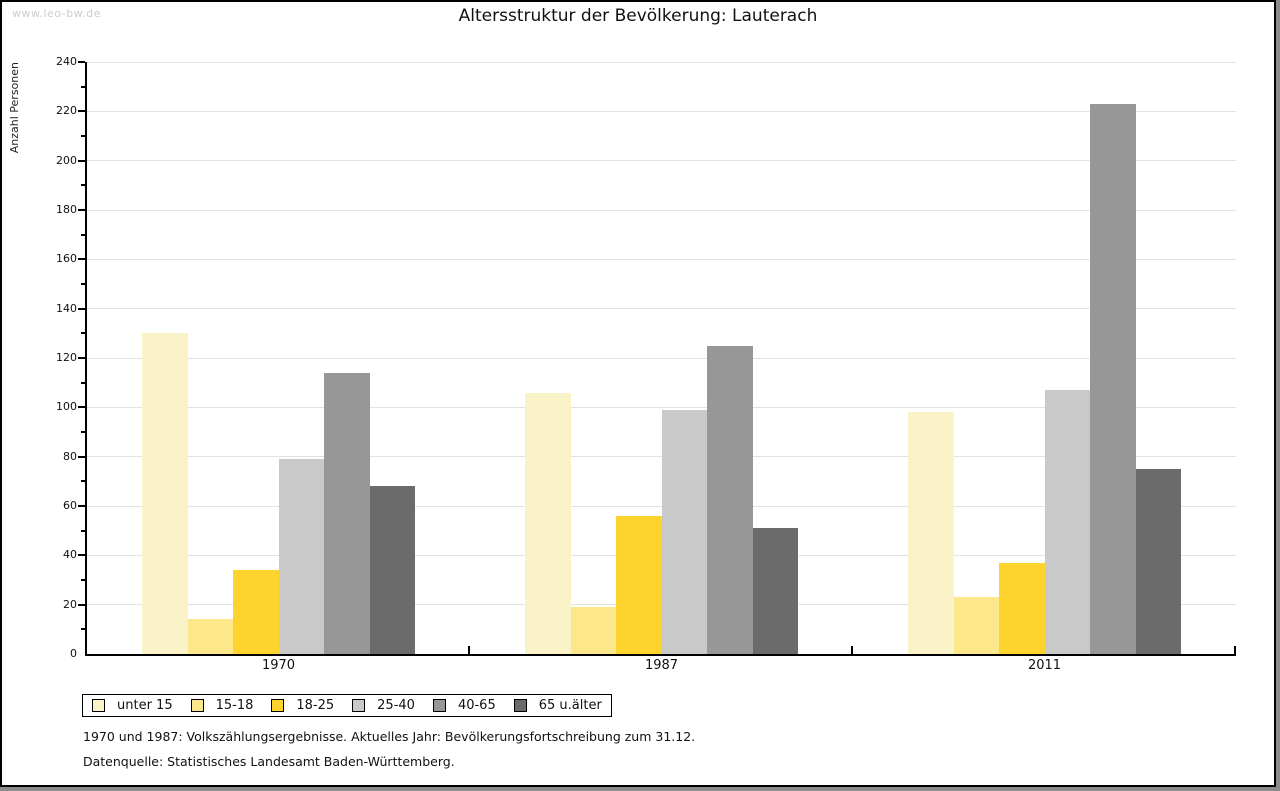 This screenshot has width=1280, height=791. I want to click on legend-entry-65-u.älter: 65 u.älter, so click(557, 705).